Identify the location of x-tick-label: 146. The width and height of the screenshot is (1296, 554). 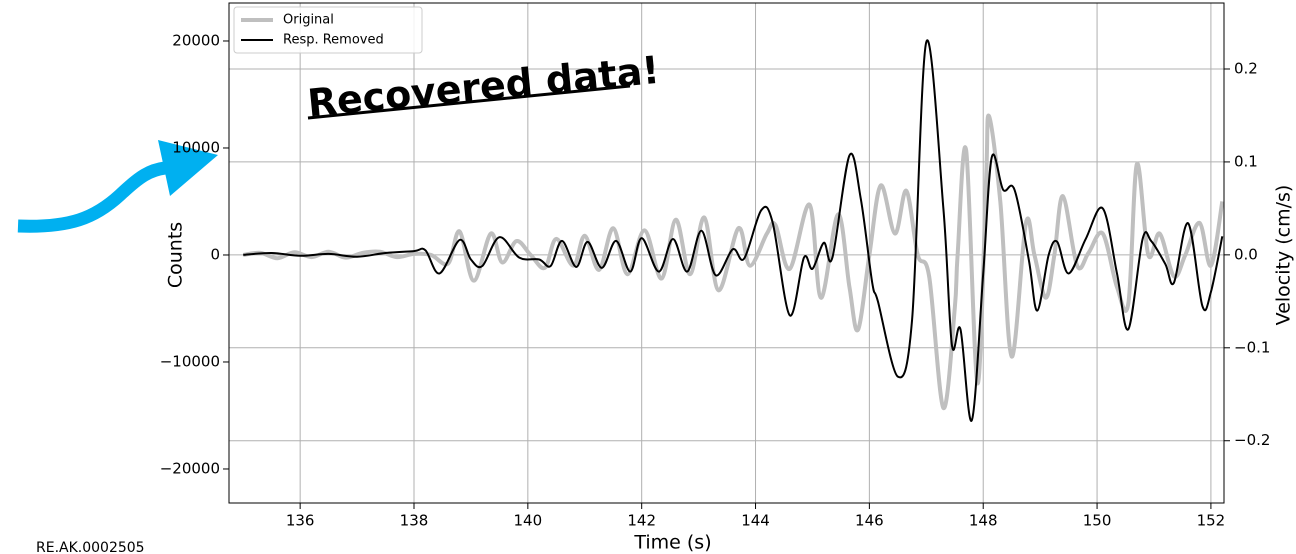
(869, 521).